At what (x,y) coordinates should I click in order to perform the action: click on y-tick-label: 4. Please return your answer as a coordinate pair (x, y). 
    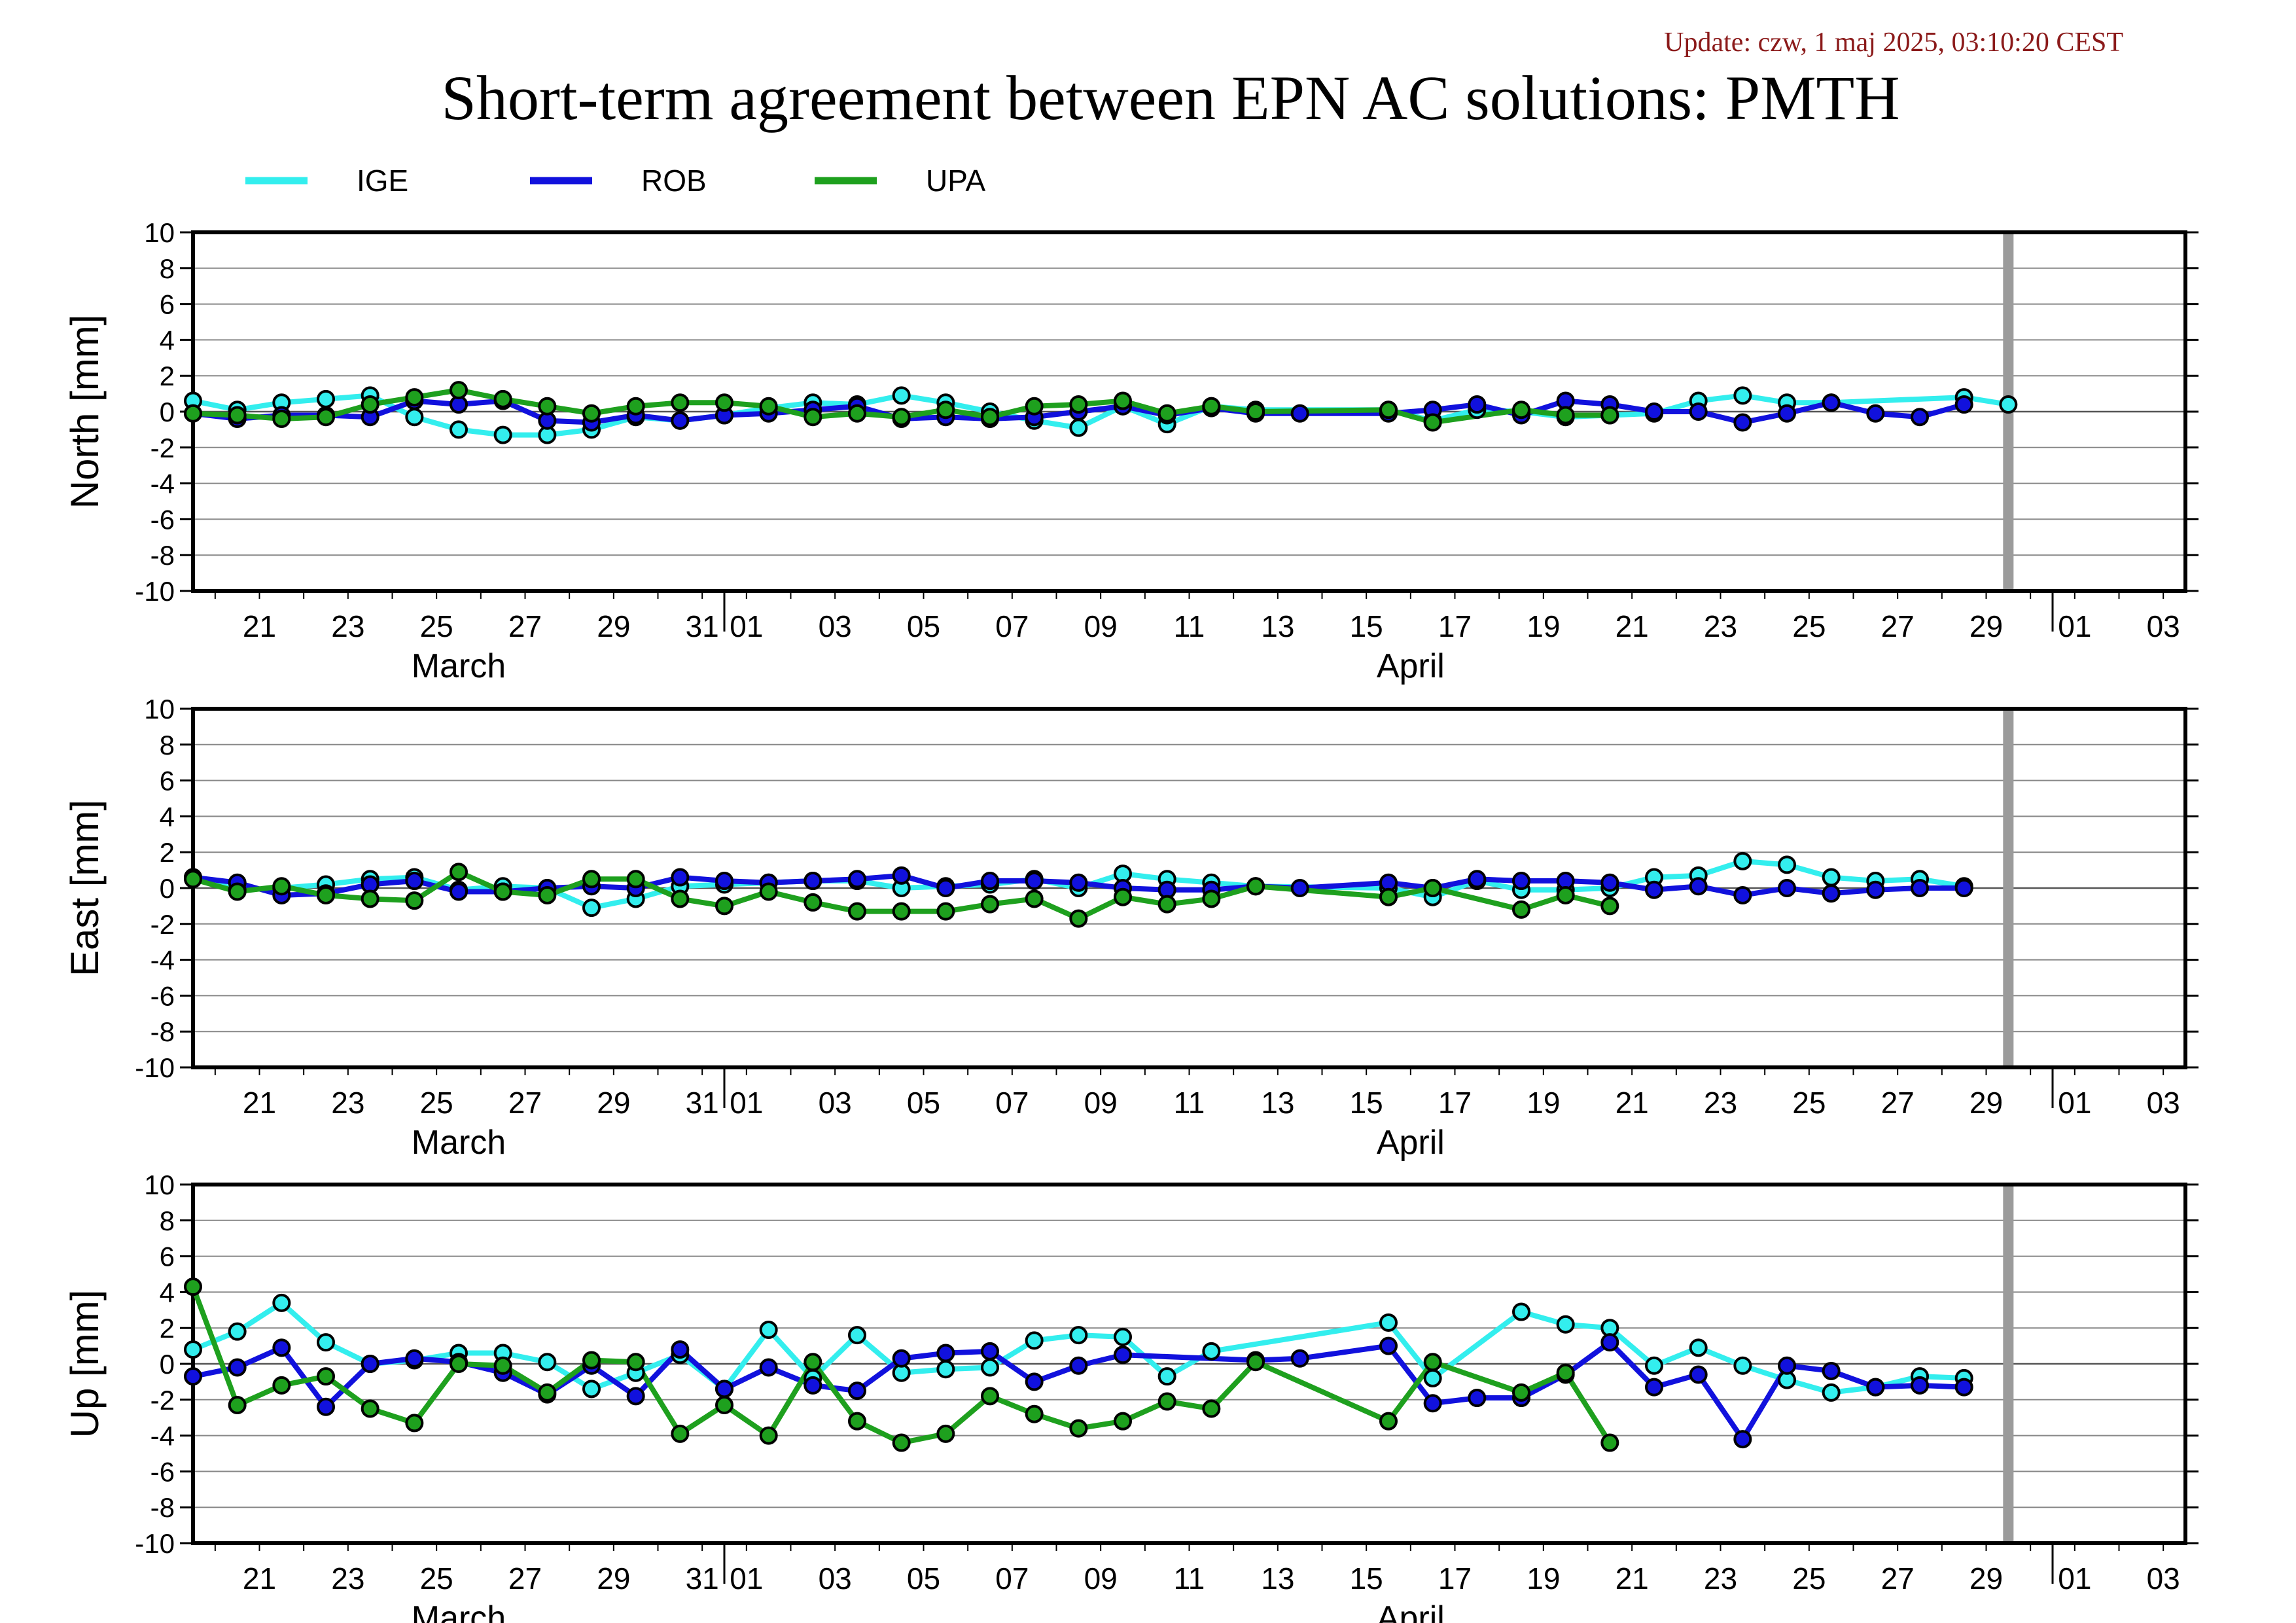
    Looking at the image, I should click on (167, 816).